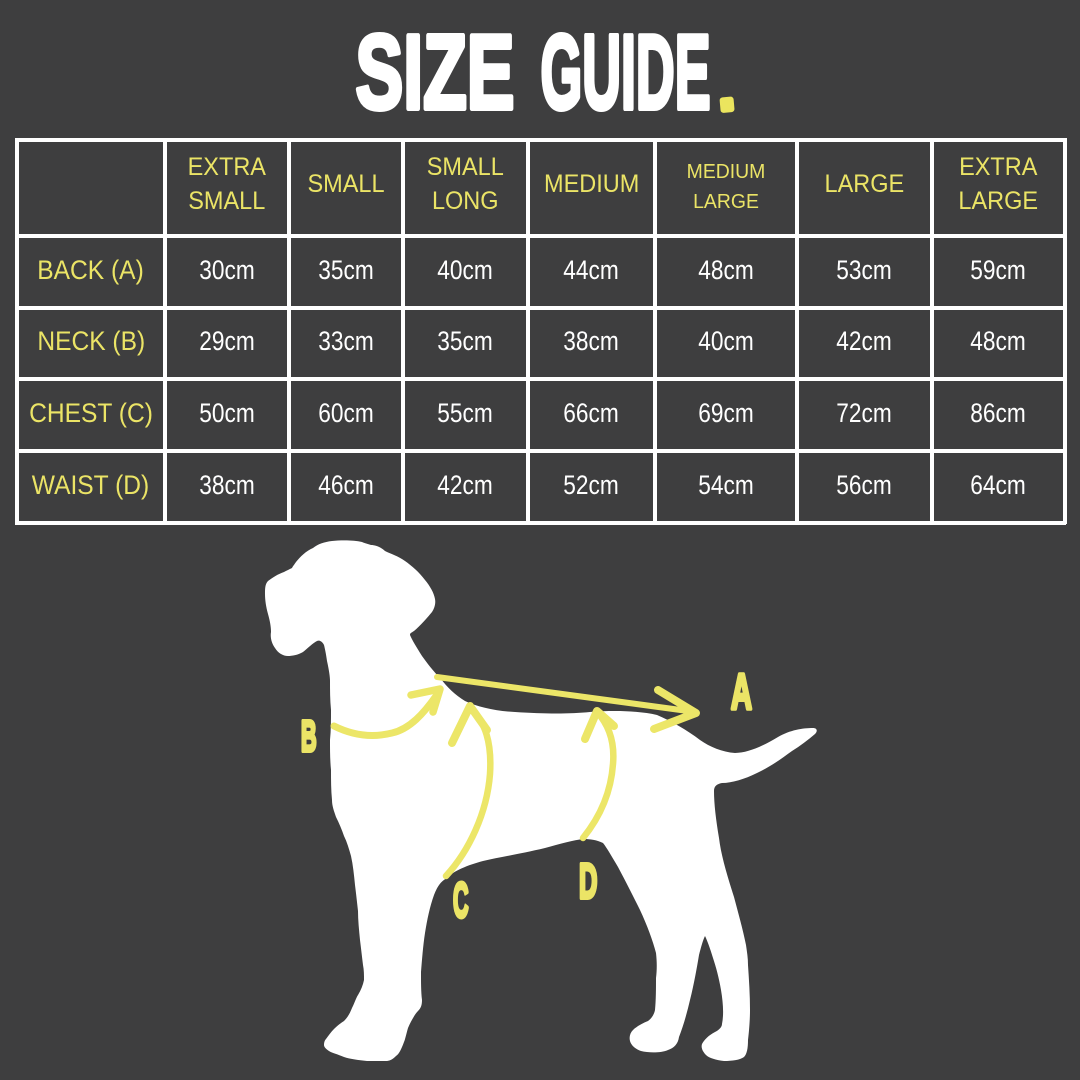 The width and height of the screenshot is (1080, 1080). What do you see at coordinates (741, 692) in the screenshot?
I see `svg-text: A` at bounding box center [741, 692].